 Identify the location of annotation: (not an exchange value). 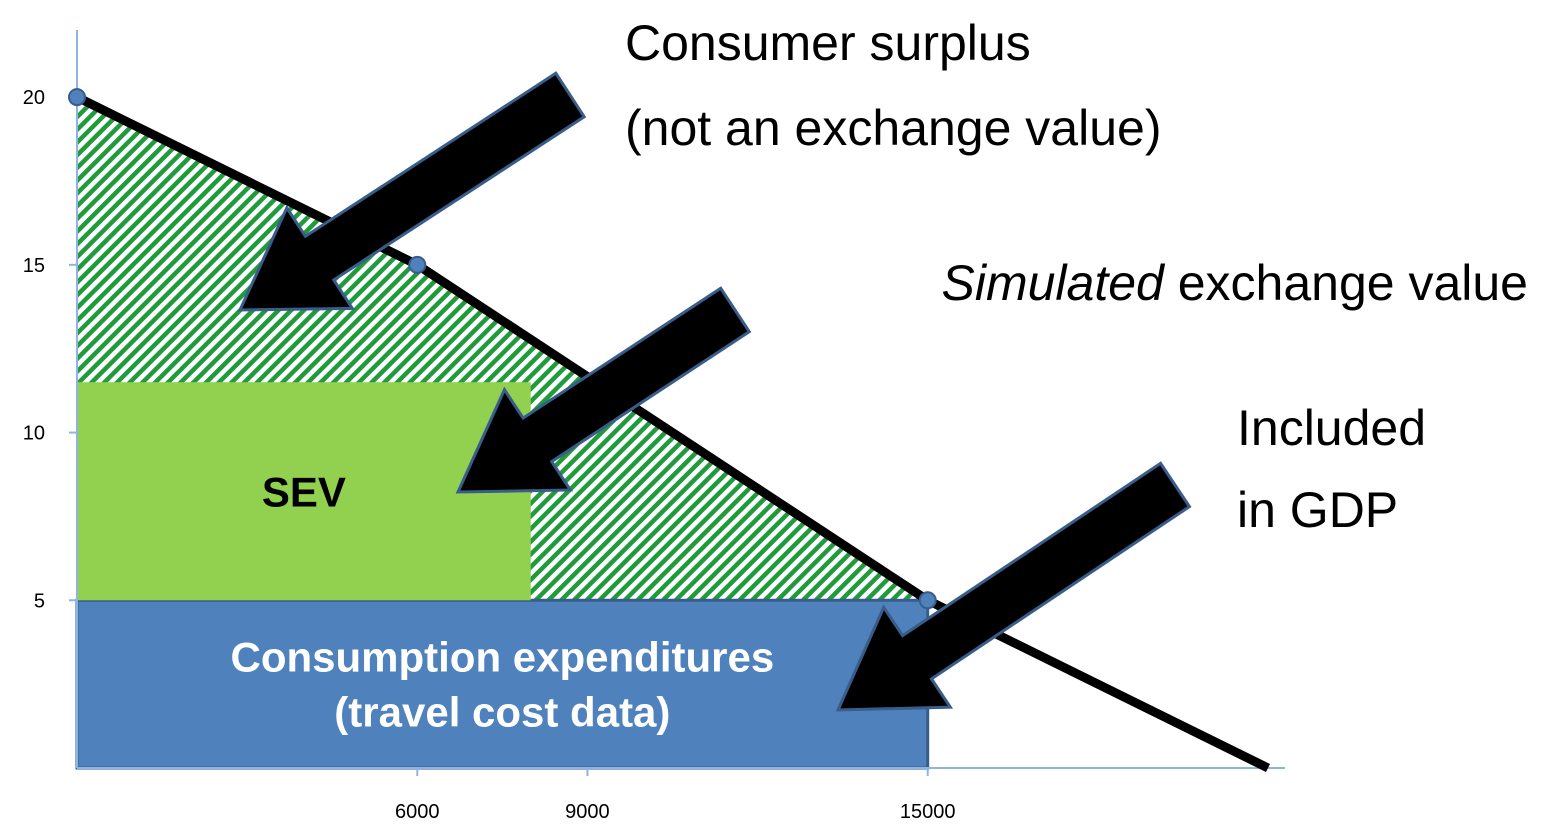
(893, 128).